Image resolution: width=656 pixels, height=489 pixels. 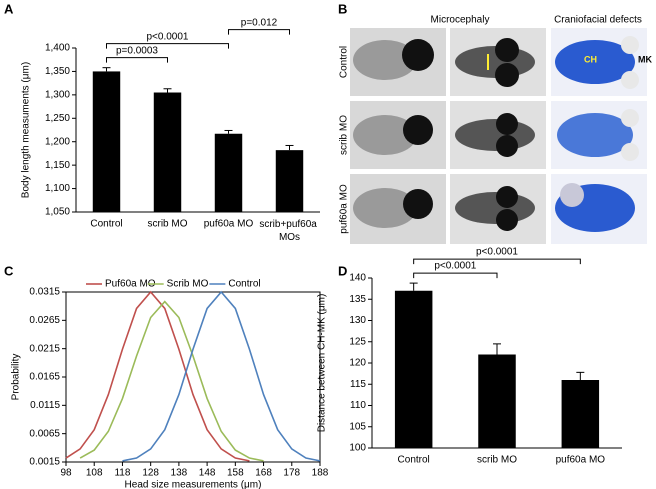 I want to click on row-scrib, so click(x=498, y=135).